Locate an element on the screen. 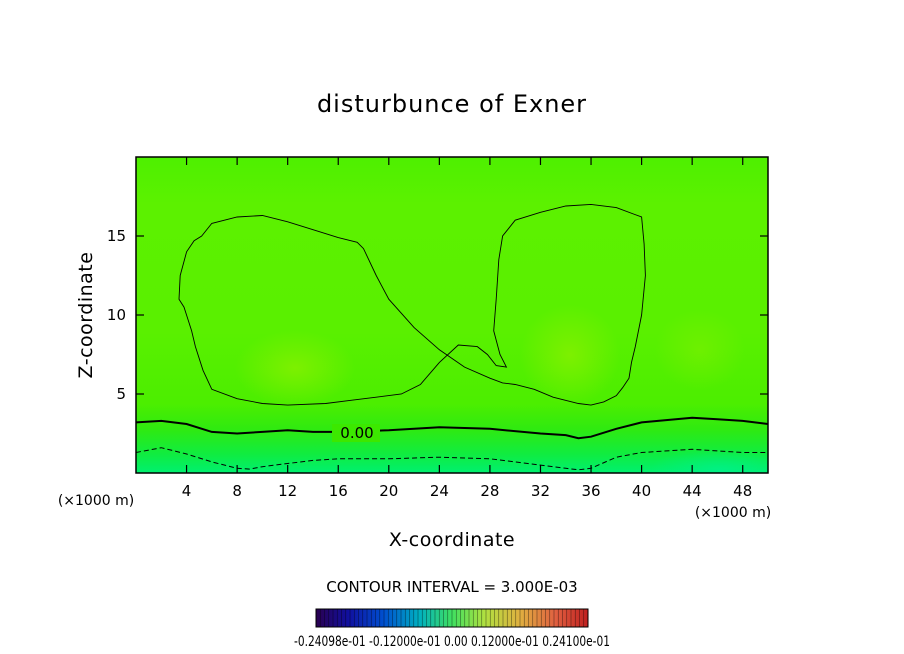 The height and width of the screenshot is (654, 904). x-tick-label: 12 is located at coordinates (287, 491).